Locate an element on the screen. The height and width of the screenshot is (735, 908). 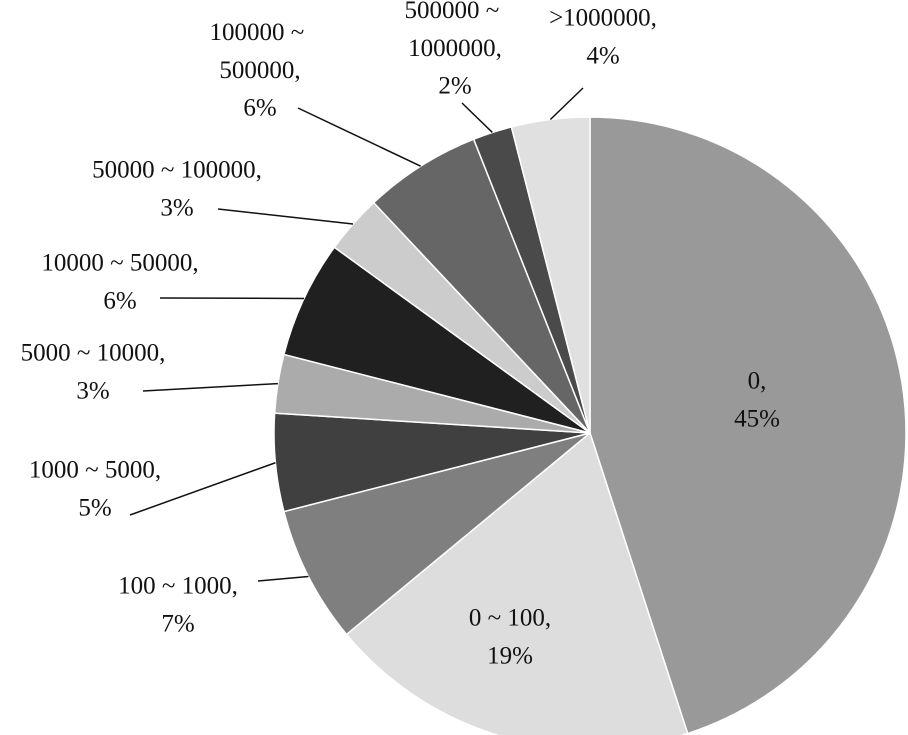
value-label: 19% is located at coordinates (510, 656).